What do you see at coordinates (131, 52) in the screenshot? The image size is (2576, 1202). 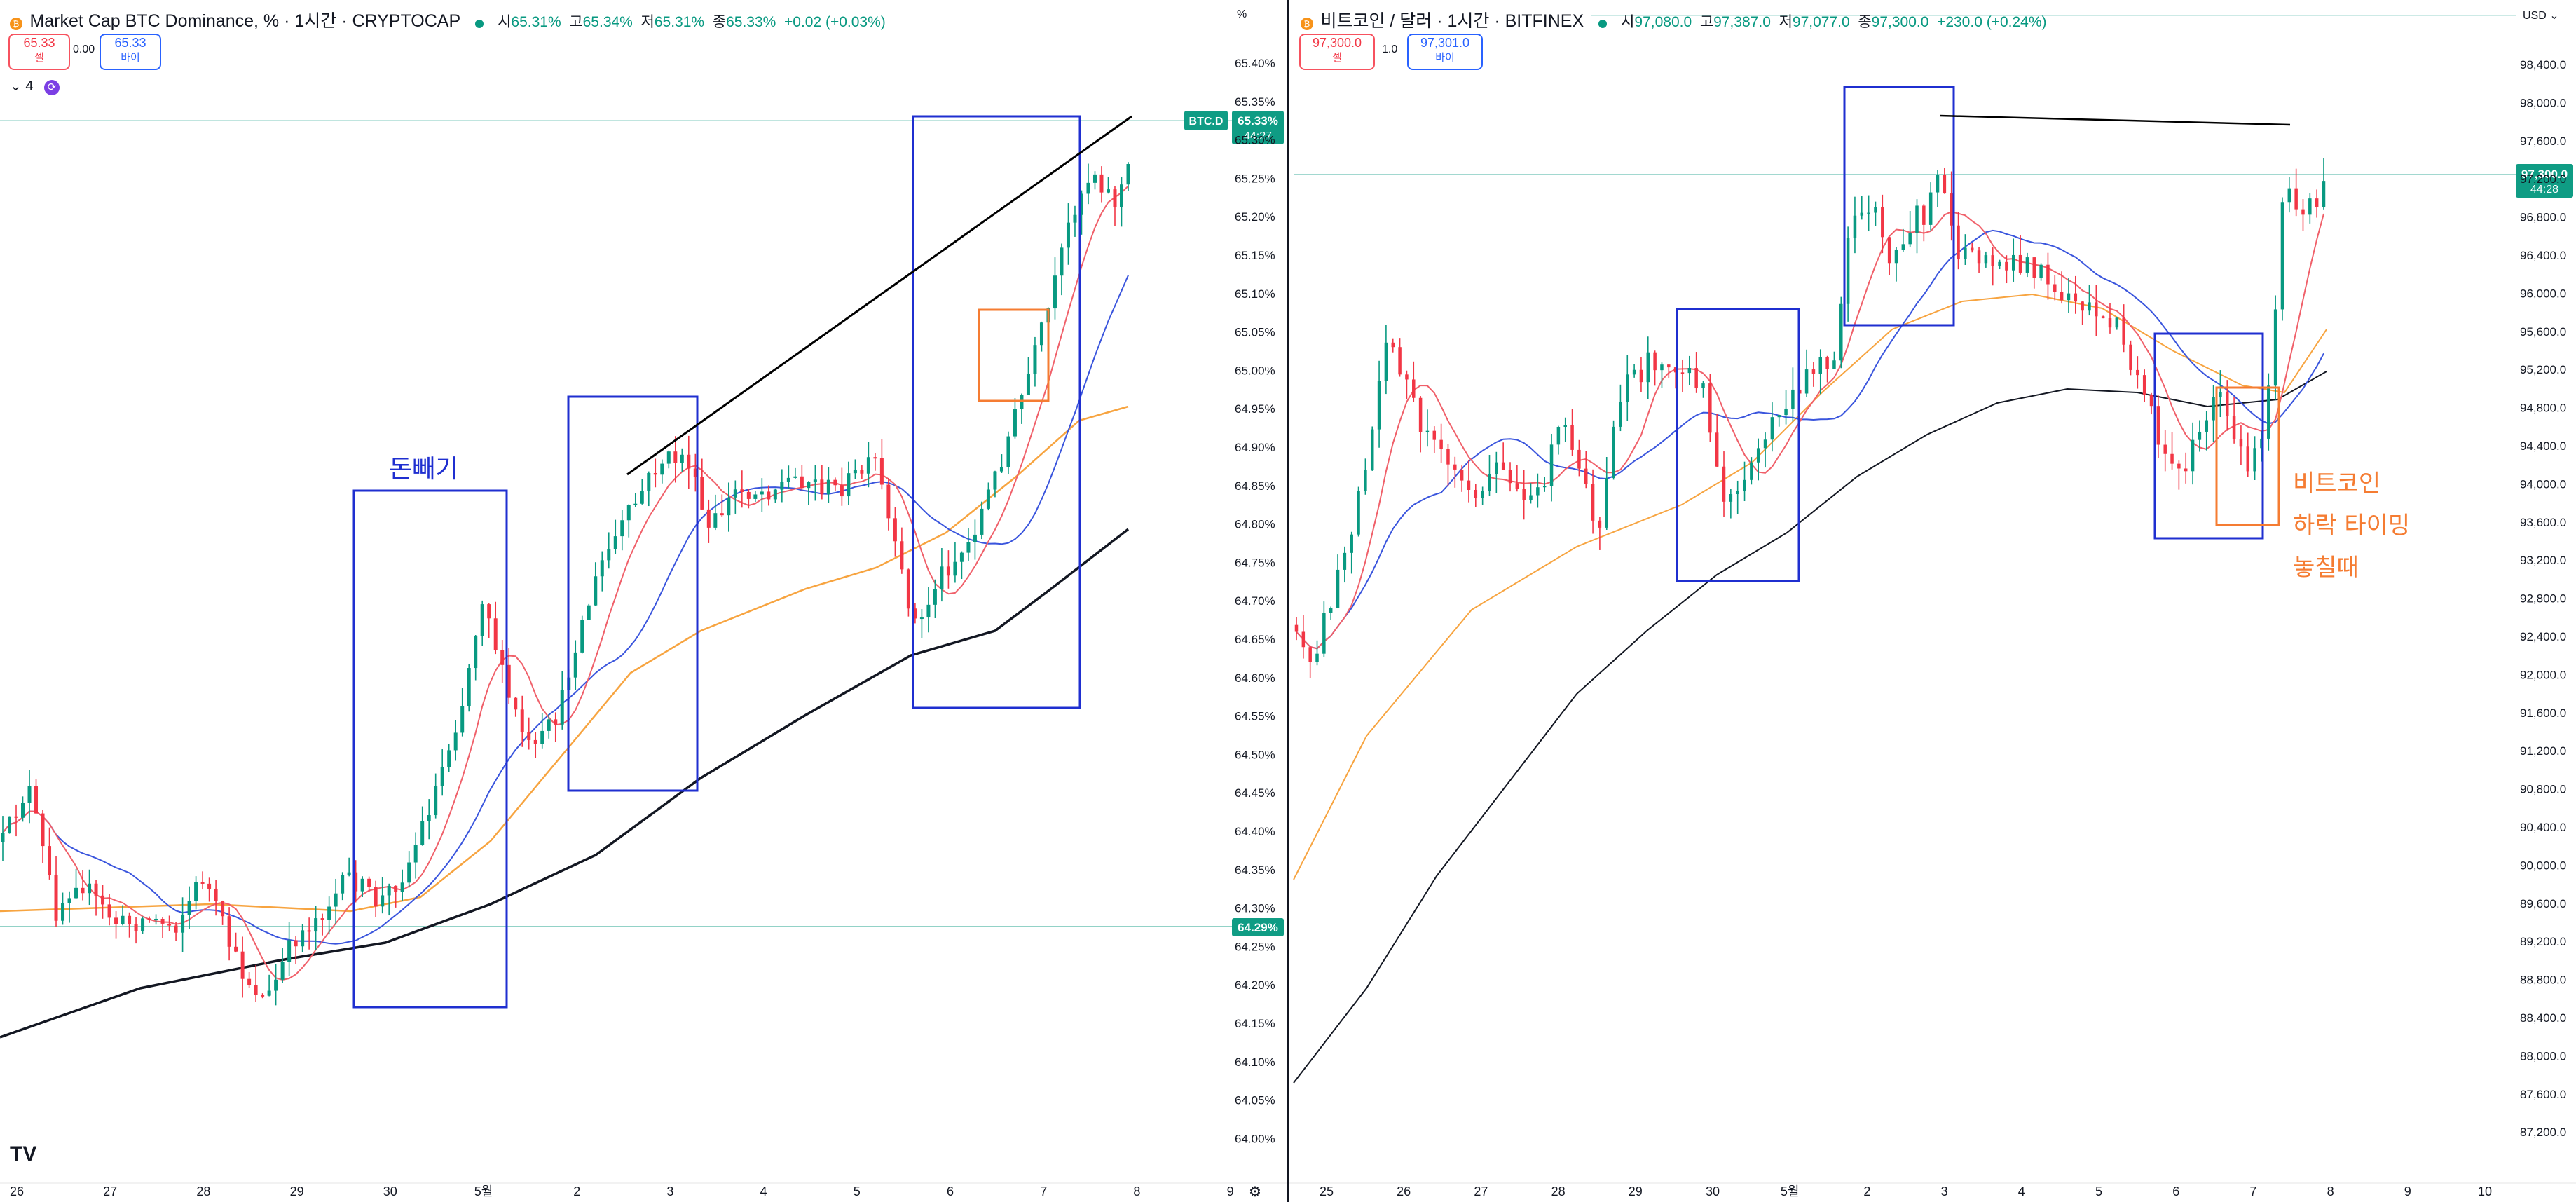 I see `left-buy-button: 65.33 바이` at bounding box center [131, 52].